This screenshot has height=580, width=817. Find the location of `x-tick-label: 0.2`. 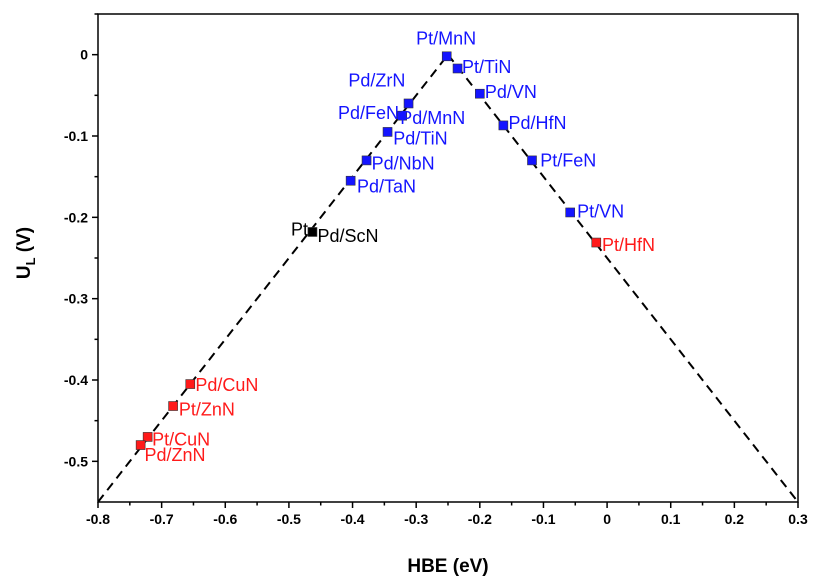

x-tick-label: 0.2 is located at coordinates (735, 519).